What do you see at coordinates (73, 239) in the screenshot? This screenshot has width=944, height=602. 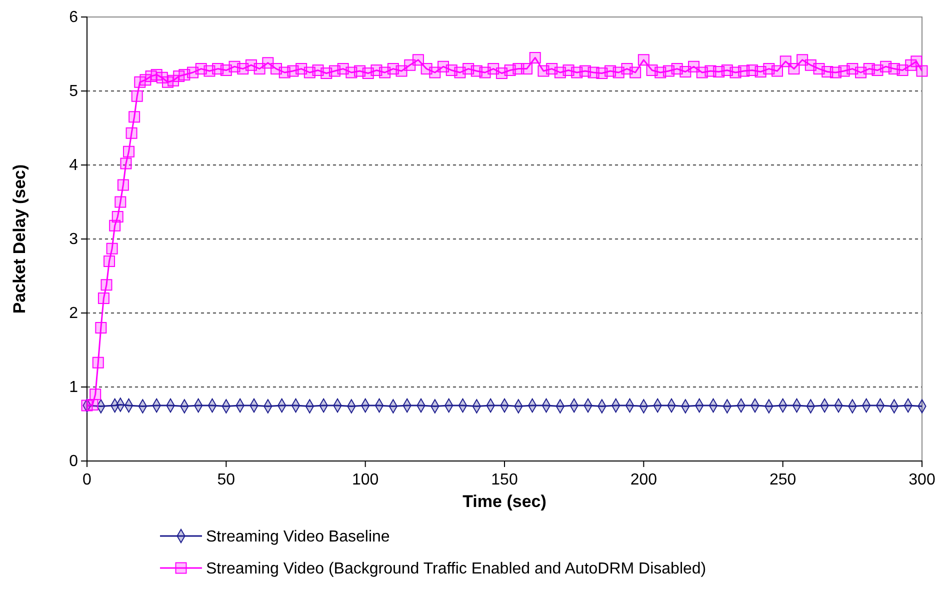 I see `y-tick-label: 3` at bounding box center [73, 239].